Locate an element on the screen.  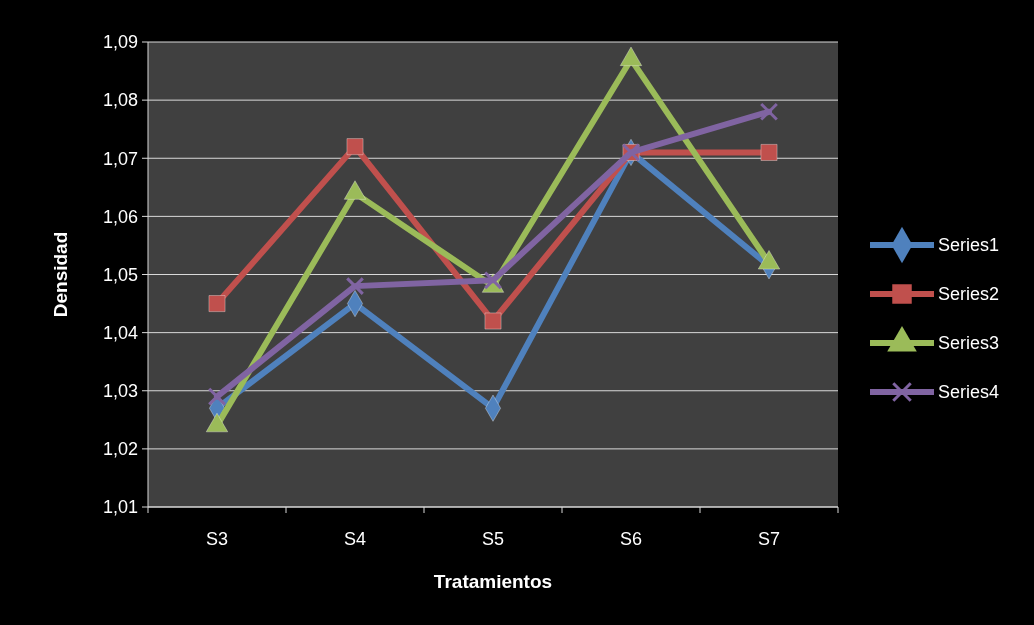
x-tick-label: S5 is located at coordinates (493, 539).